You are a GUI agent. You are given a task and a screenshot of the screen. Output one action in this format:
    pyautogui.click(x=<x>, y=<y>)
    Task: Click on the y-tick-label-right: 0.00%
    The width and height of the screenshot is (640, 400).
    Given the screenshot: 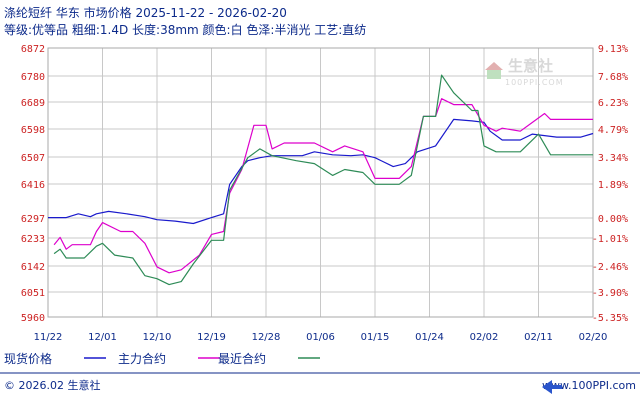 What is the action you would take?
    pyautogui.click(x=613, y=219)
    